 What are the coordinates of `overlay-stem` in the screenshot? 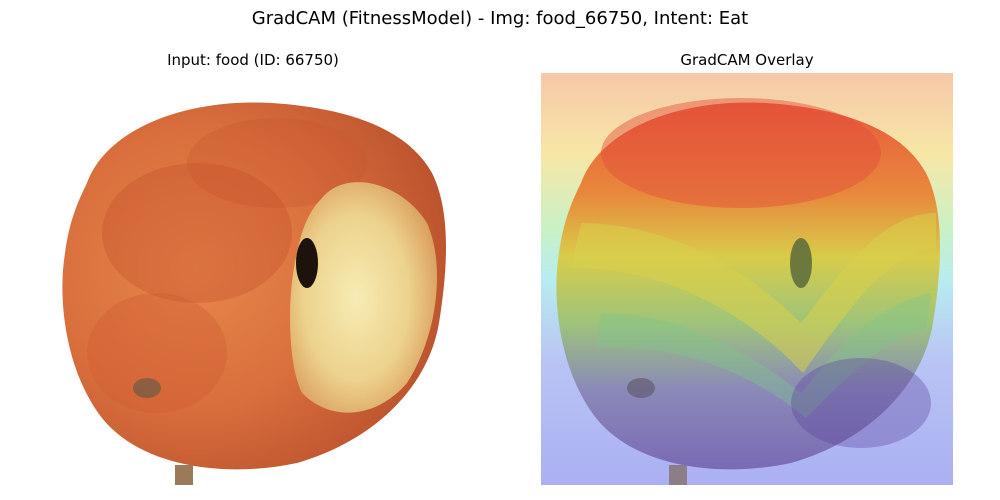 It's located at (678, 475).